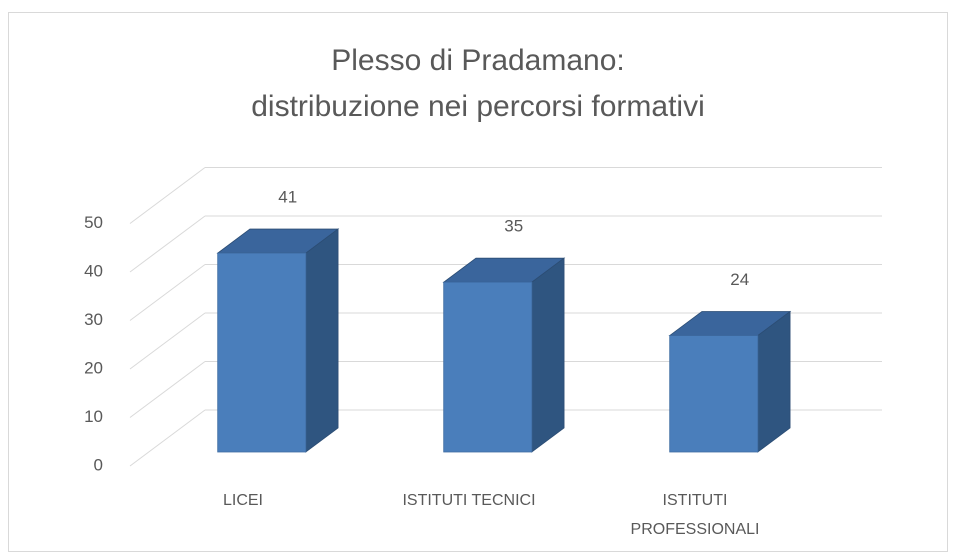  What do you see at coordinates (93, 367) in the screenshot?
I see `y-tick-label: 20` at bounding box center [93, 367].